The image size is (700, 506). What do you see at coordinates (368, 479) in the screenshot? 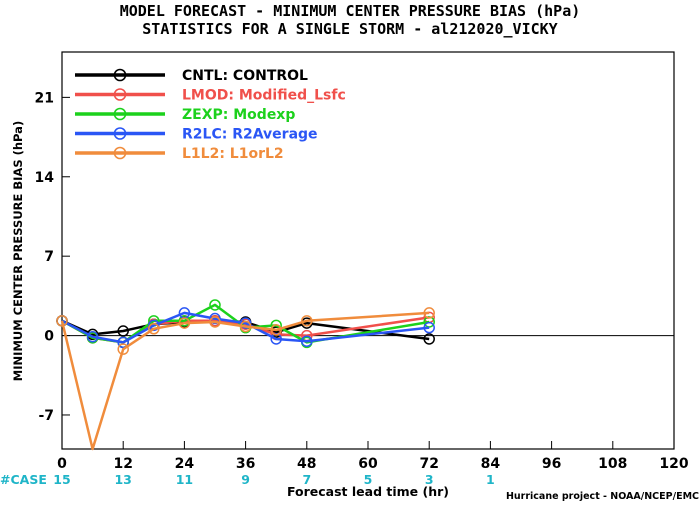
I see `case-count: 5` at bounding box center [368, 479].